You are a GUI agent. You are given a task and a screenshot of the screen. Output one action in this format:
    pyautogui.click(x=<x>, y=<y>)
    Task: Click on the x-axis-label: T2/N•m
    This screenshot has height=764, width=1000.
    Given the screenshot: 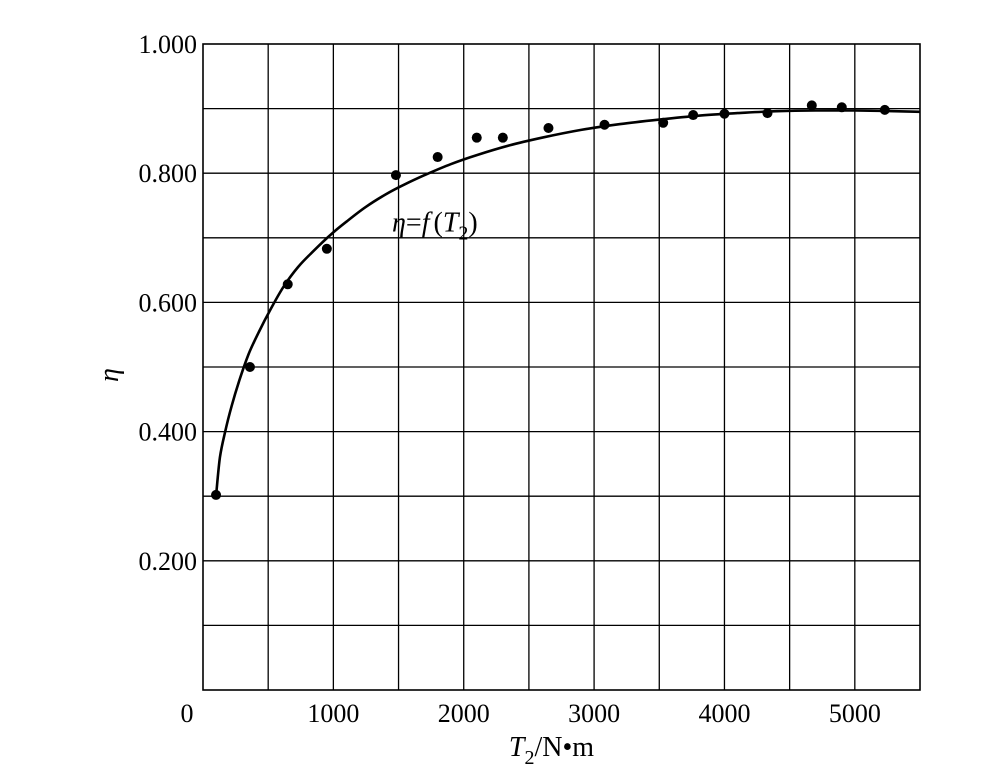 What is the action you would take?
    pyautogui.click(x=551, y=748)
    